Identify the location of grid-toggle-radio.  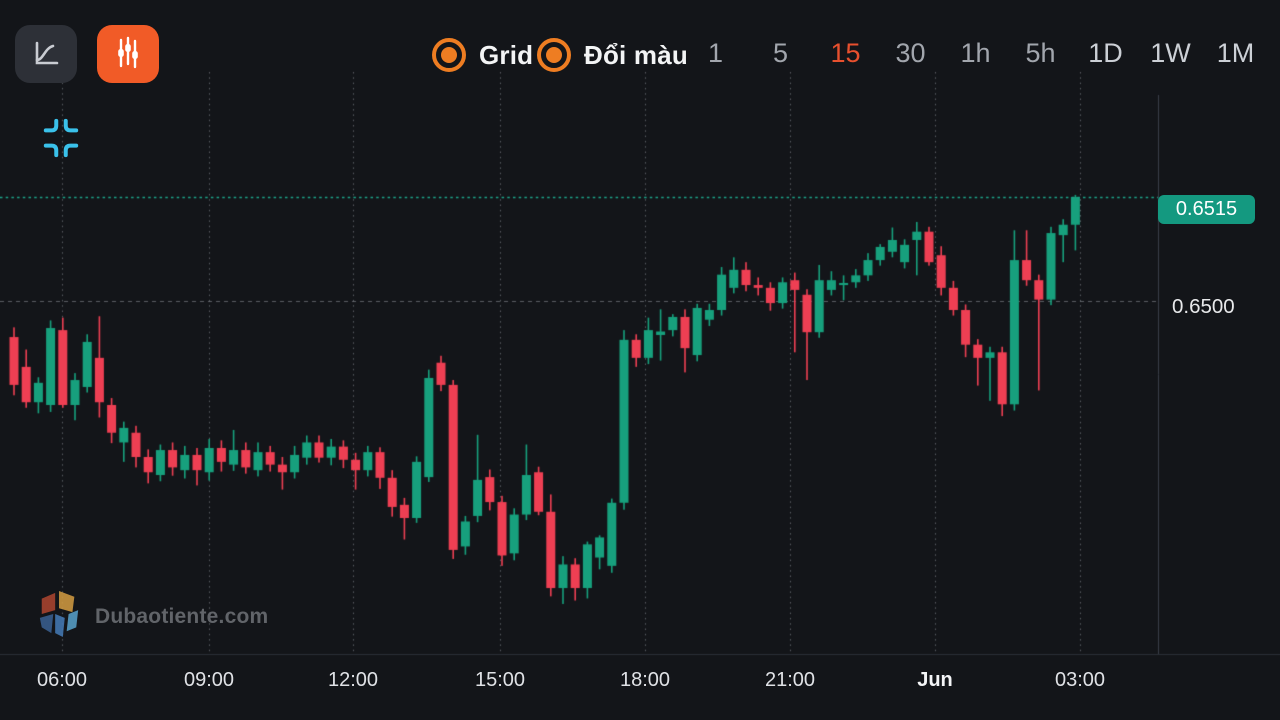
(449, 55).